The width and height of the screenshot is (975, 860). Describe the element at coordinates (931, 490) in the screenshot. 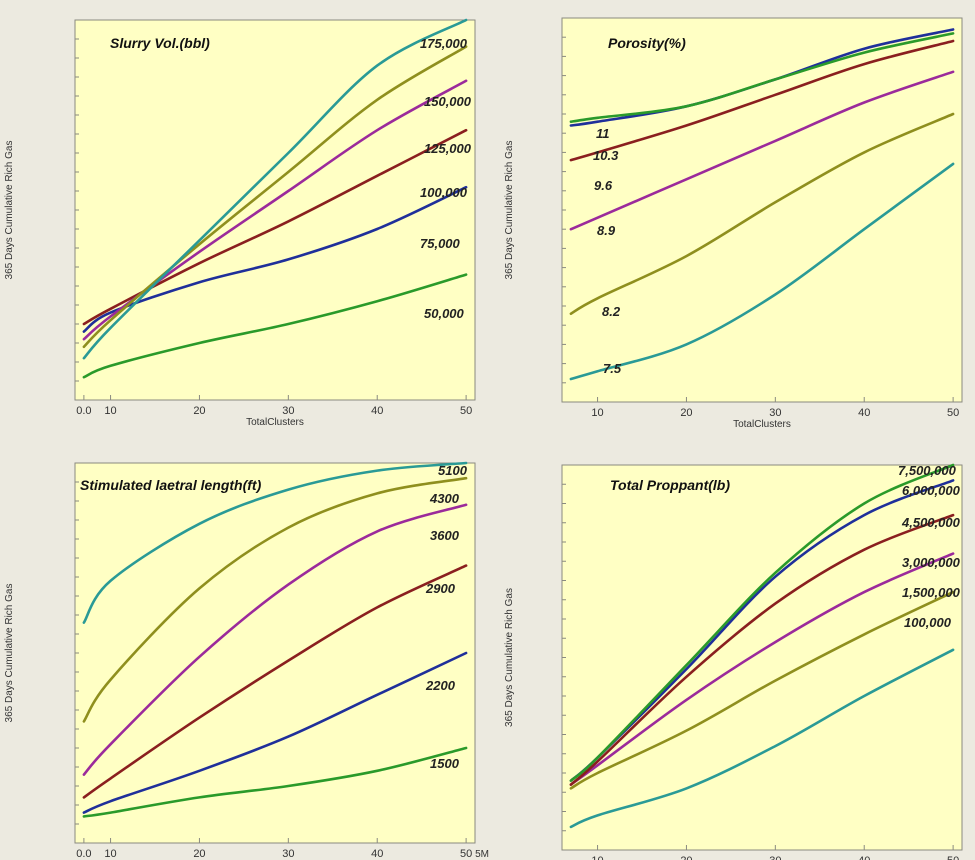

I see `series-label-6-000-000: 6,000,000` at that location.